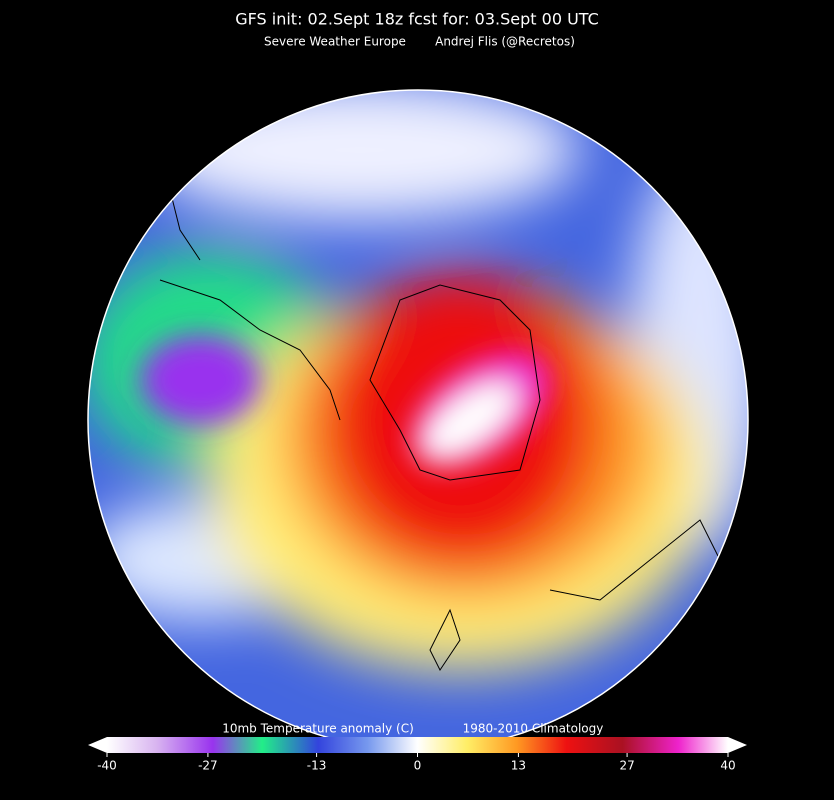 This screenshot has width=834, height=800. What do you see at coordinates (533, 729) in the screenshot?
I see `colorbar-climatology: 1980-2010 Climatology` at bounding box center [533, 729].